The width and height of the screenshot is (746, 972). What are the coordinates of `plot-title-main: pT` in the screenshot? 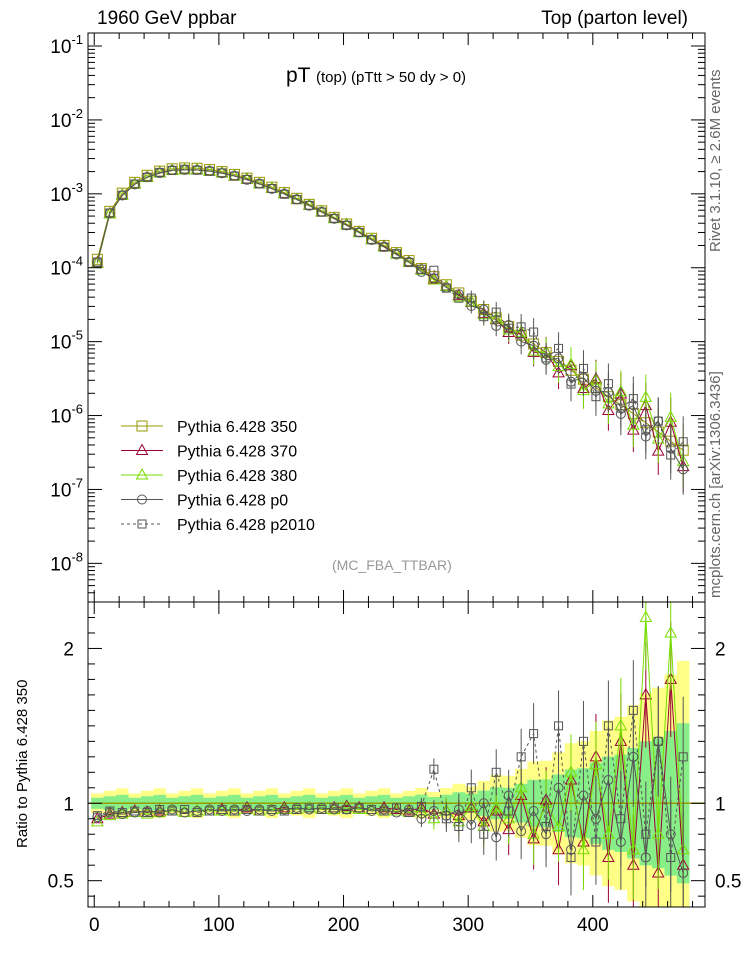 It's located at (298, 75).